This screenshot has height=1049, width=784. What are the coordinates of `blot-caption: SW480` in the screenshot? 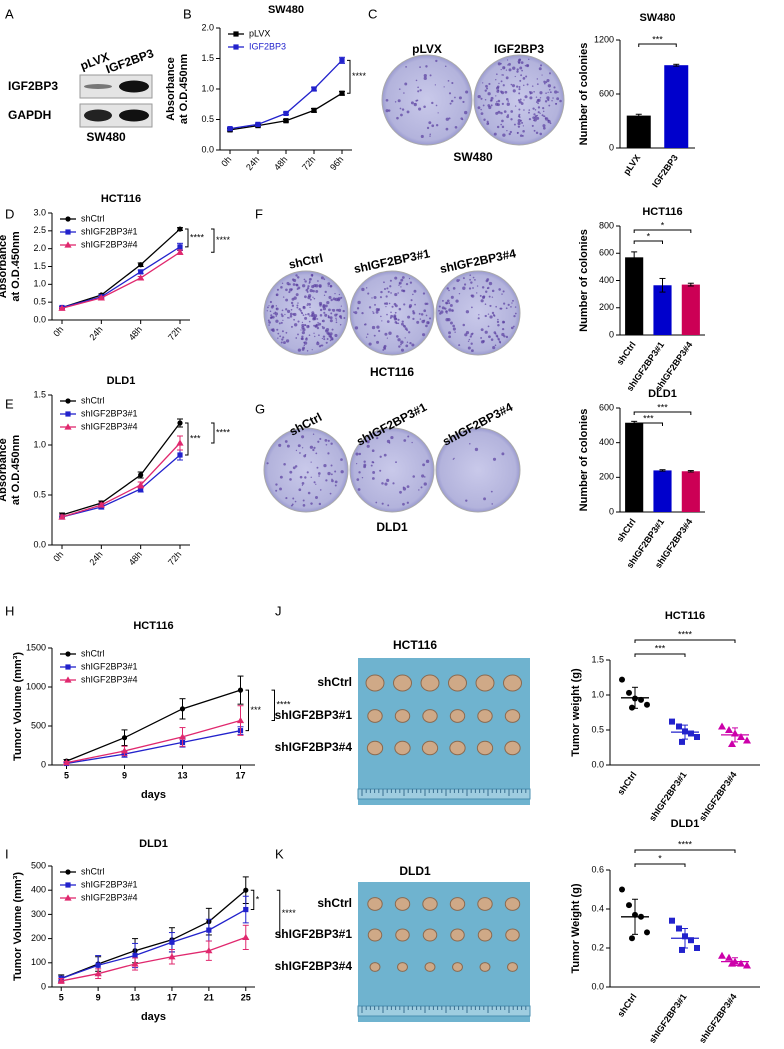 It's located at (106, 137).